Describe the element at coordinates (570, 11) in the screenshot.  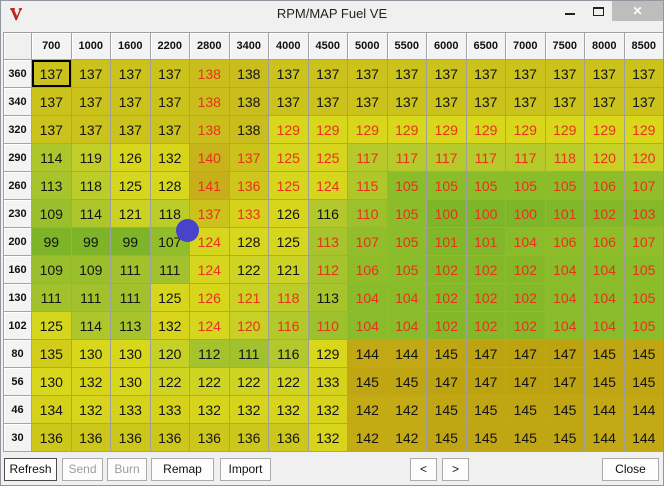
I see `minimize-button` at that location.